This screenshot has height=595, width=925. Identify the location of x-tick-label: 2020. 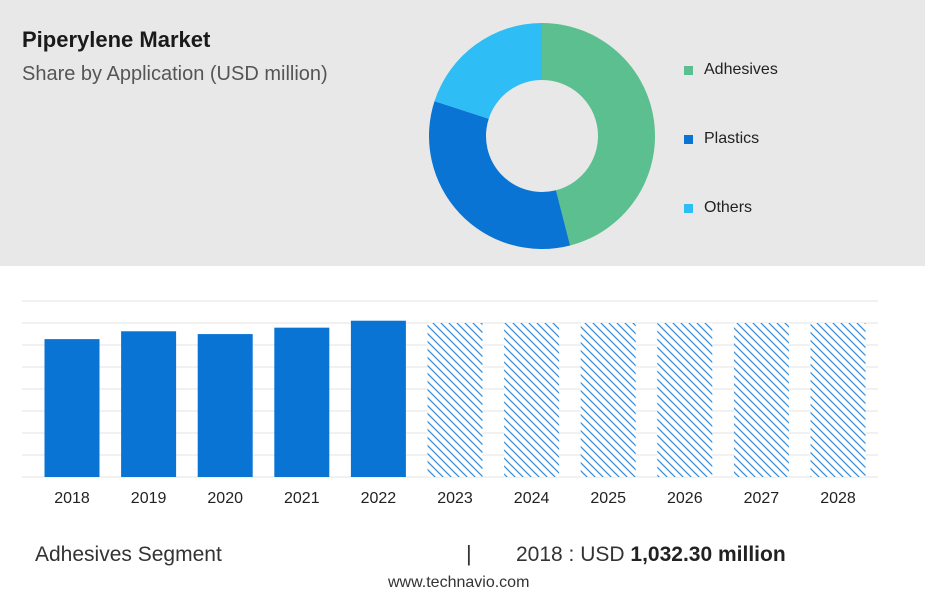
(225, 498).